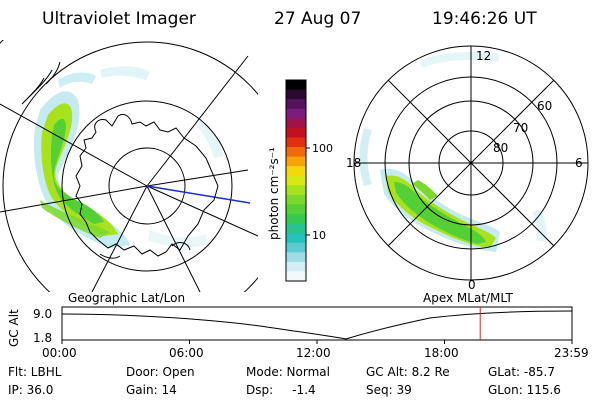 The image size is (600, 400). I want to click on colorbar-gradient, so click(296, 181).